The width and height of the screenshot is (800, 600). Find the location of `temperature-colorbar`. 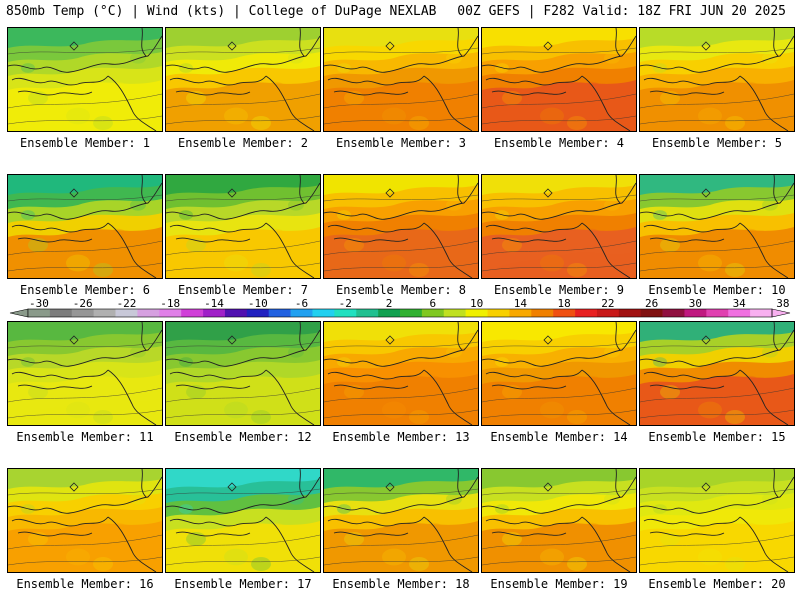

temperature-colorbar is located at coordinates (400, 313).